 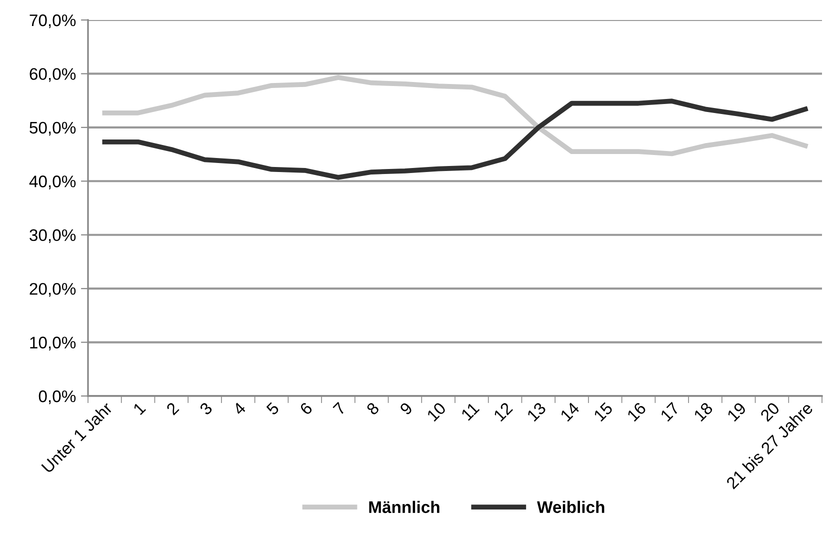 I want to click on x-tick-label: 6, so click(x=306, y=409).